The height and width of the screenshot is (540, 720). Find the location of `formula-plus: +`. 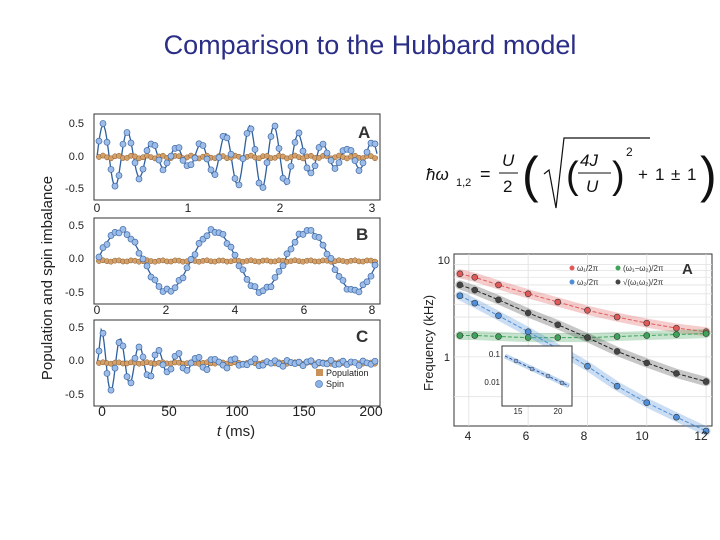

formula-plus: + is located at coordinates (643, 174).